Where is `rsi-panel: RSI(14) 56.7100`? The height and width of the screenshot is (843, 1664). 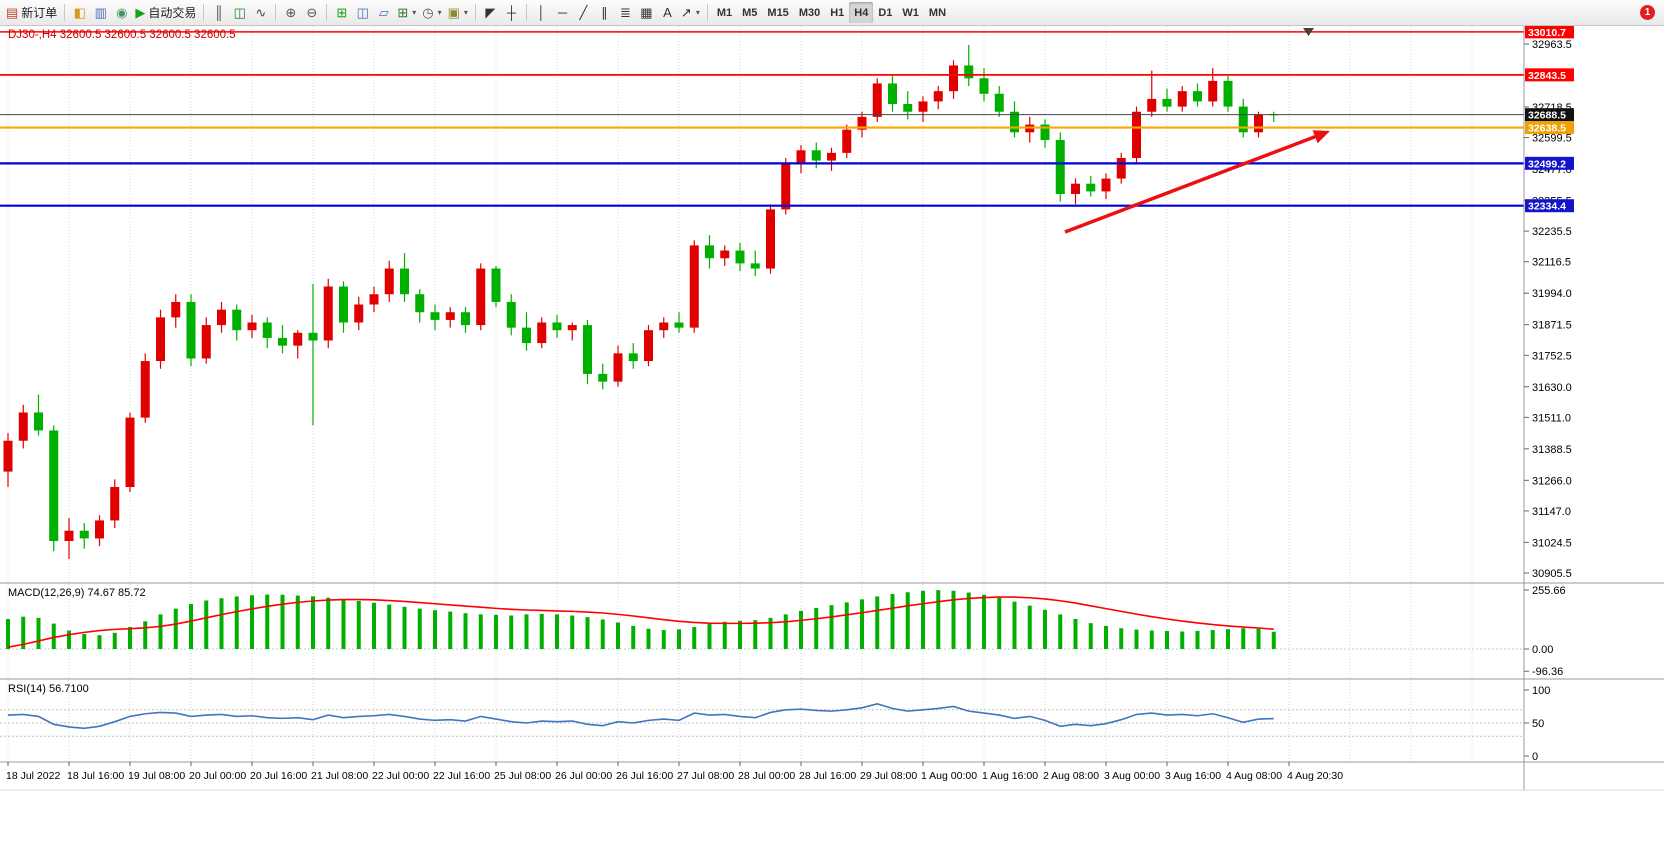 rsi-panel: RSI(14) 56.7100 is located at coordinates (762, 710).